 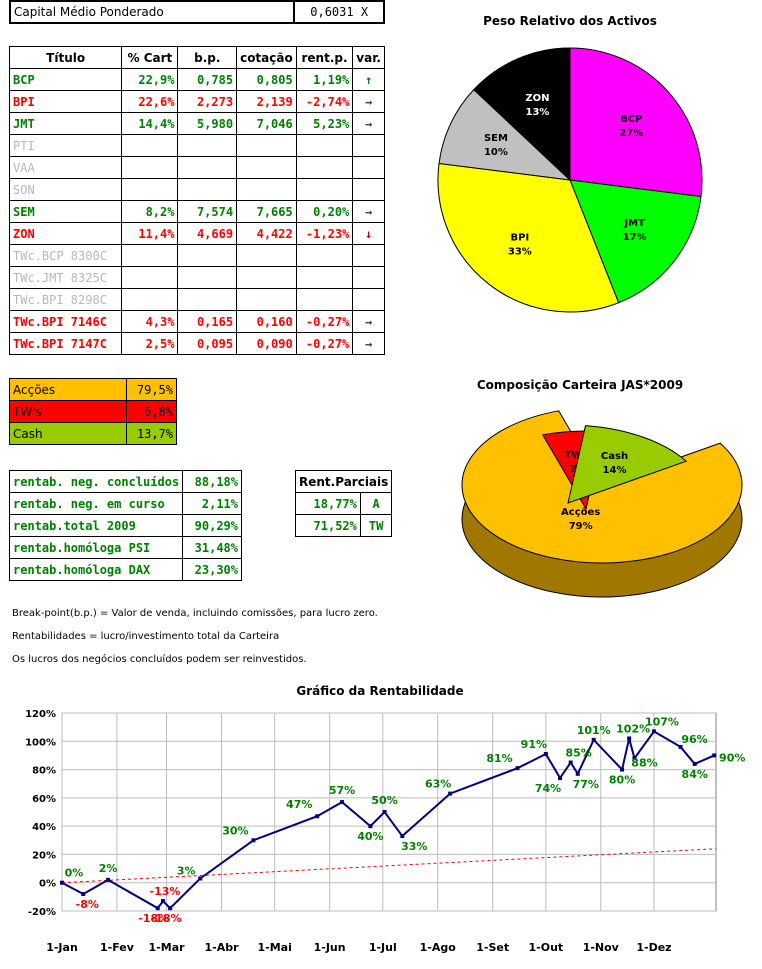 What do you see at coordinates (266, 79) in the screenshot?
I see `holding-quote: 0,805` at bounding box center [266, 79].